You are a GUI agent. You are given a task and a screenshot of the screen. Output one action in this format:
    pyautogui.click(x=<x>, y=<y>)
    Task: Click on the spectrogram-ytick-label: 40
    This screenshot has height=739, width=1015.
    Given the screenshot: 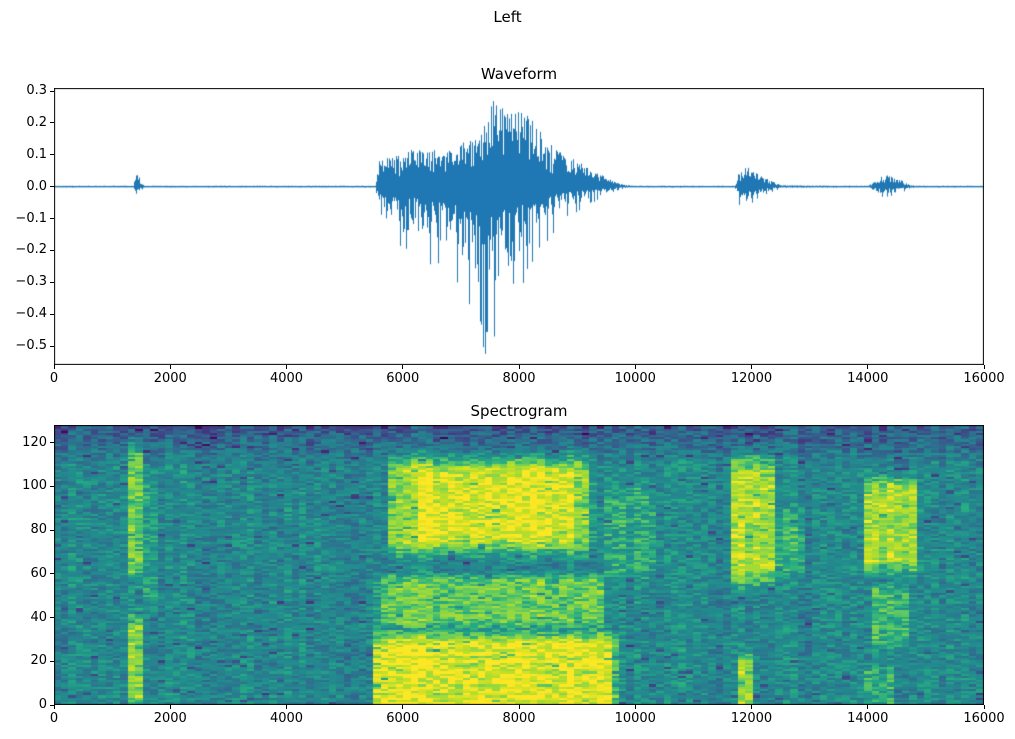 What is the action you would take?
    pyautogui.click(x=38, y=617)
    